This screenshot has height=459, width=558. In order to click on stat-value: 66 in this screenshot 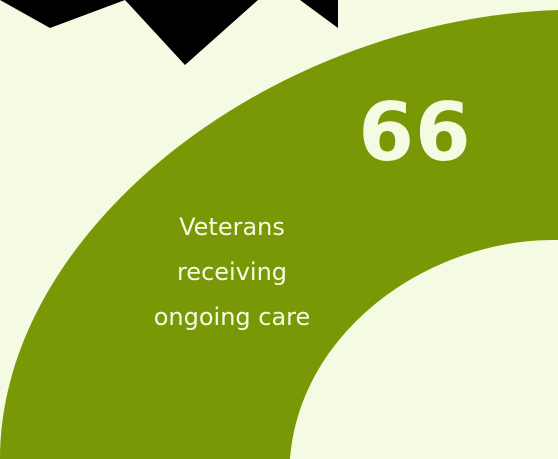, I will do `click(415, 132)`.